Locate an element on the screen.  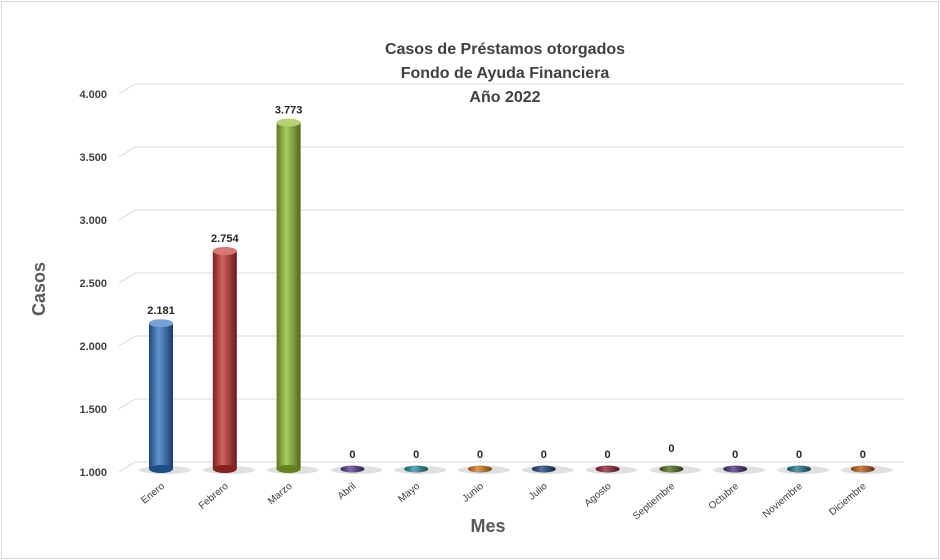
bar-agosto is located at coordinates (611, 469).